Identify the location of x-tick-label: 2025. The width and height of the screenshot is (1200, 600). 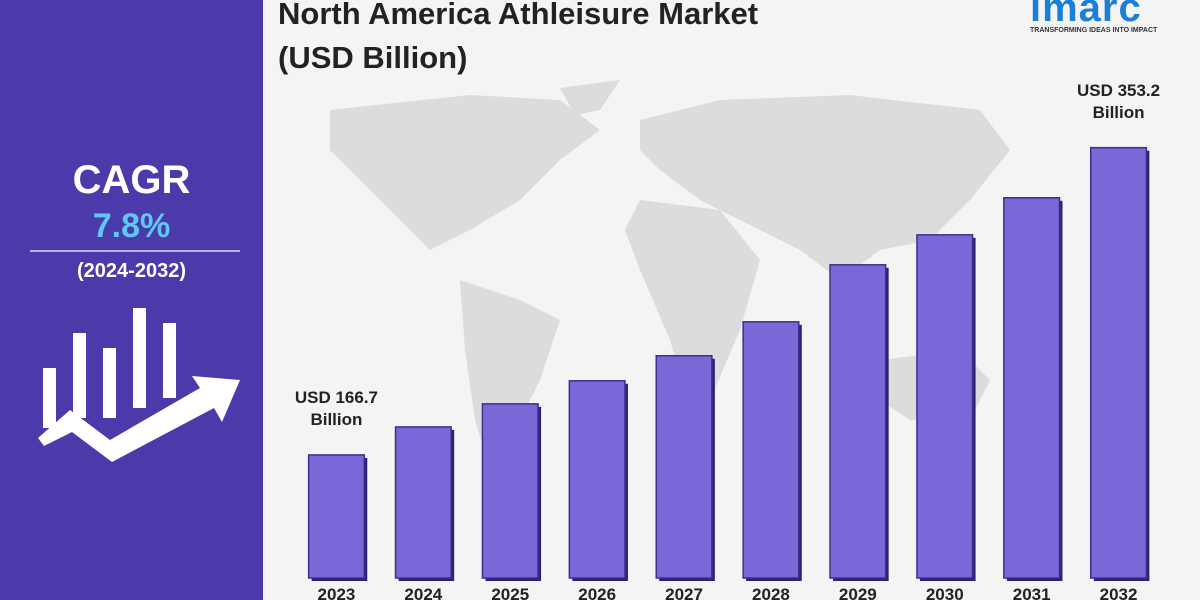
(510, 592).